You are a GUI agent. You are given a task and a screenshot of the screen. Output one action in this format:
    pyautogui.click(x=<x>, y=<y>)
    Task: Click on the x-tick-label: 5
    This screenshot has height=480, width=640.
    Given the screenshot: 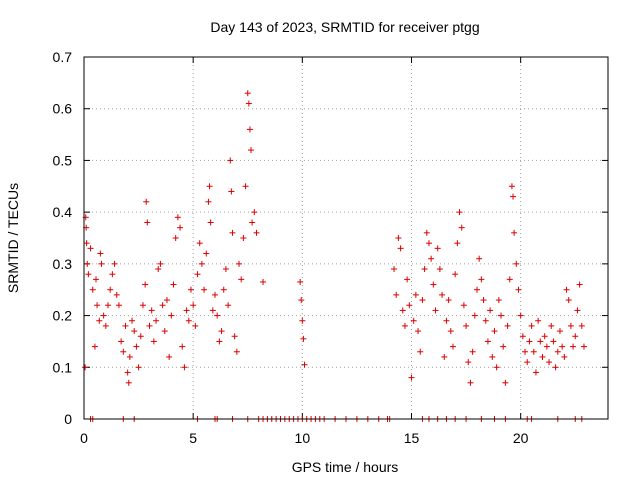 What is the action you would take?
    pyautogui.click(x=193, y=438)
    